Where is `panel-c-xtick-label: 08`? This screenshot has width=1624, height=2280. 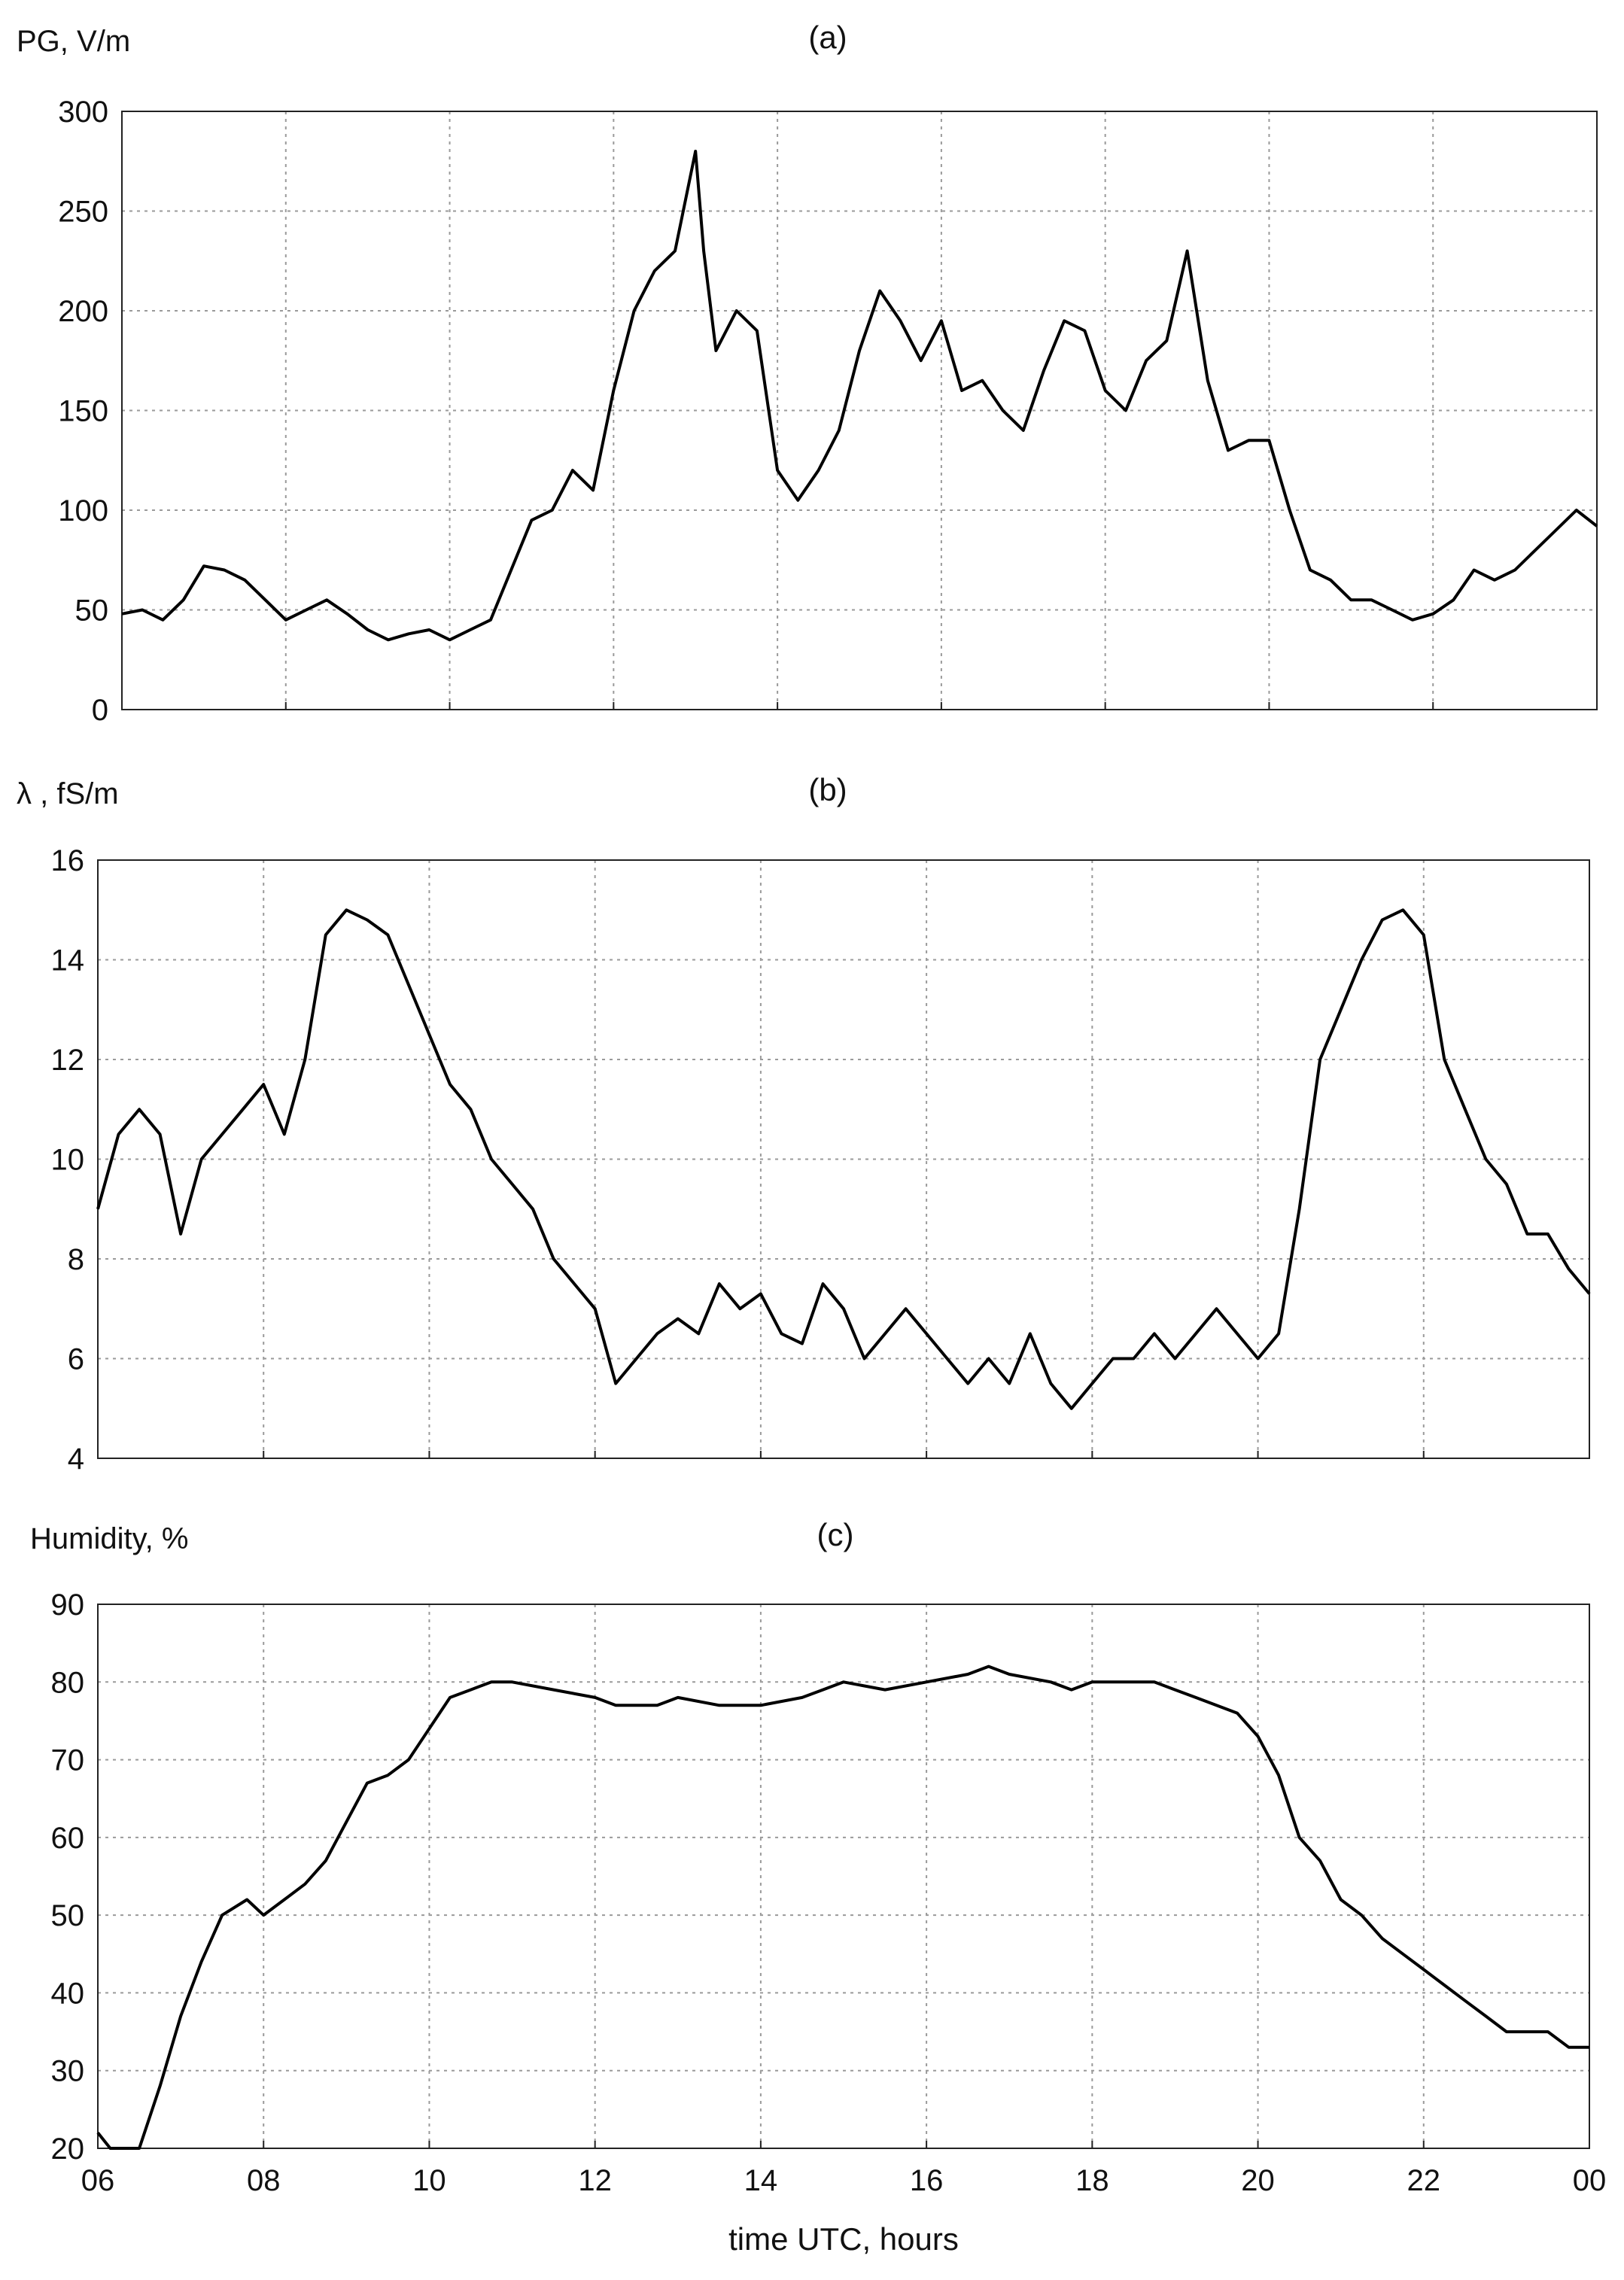
panel-c-xtick-label: 08 is located at coordinates (264, 2180).